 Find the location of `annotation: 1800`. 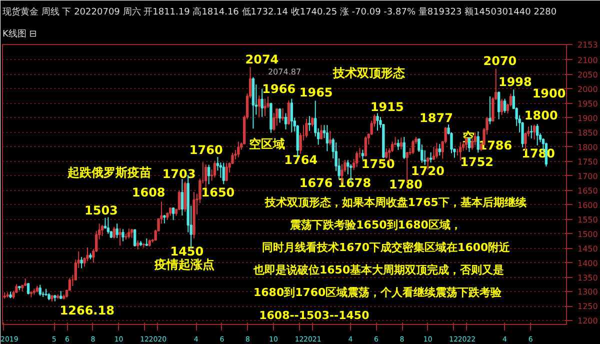

annotation: 1800 is located at coordinates (541, 115).